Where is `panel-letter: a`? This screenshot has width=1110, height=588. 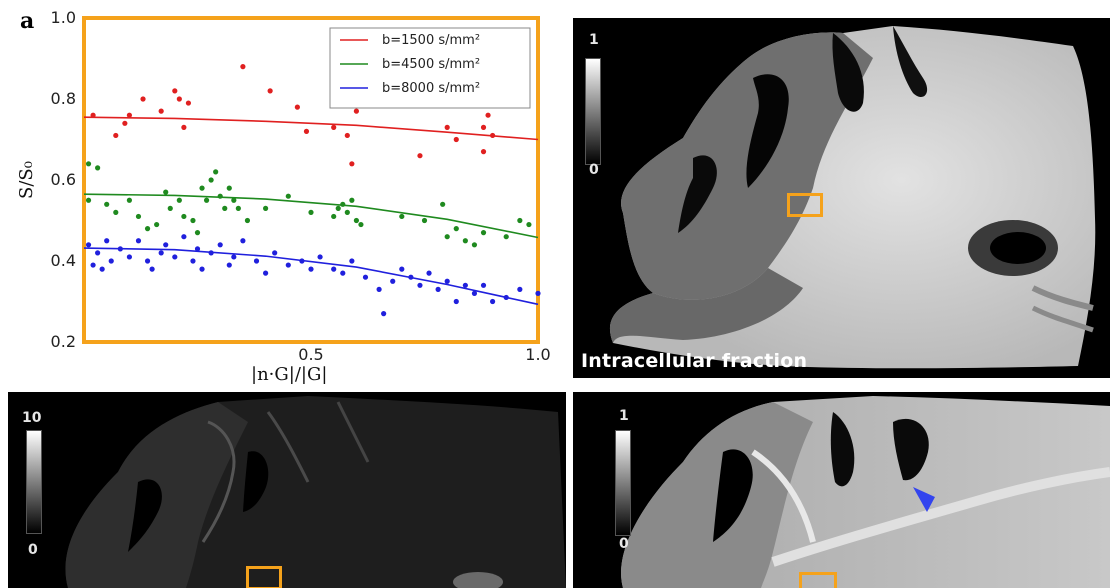
panel-letter: a is located at coordinates (27, 21).